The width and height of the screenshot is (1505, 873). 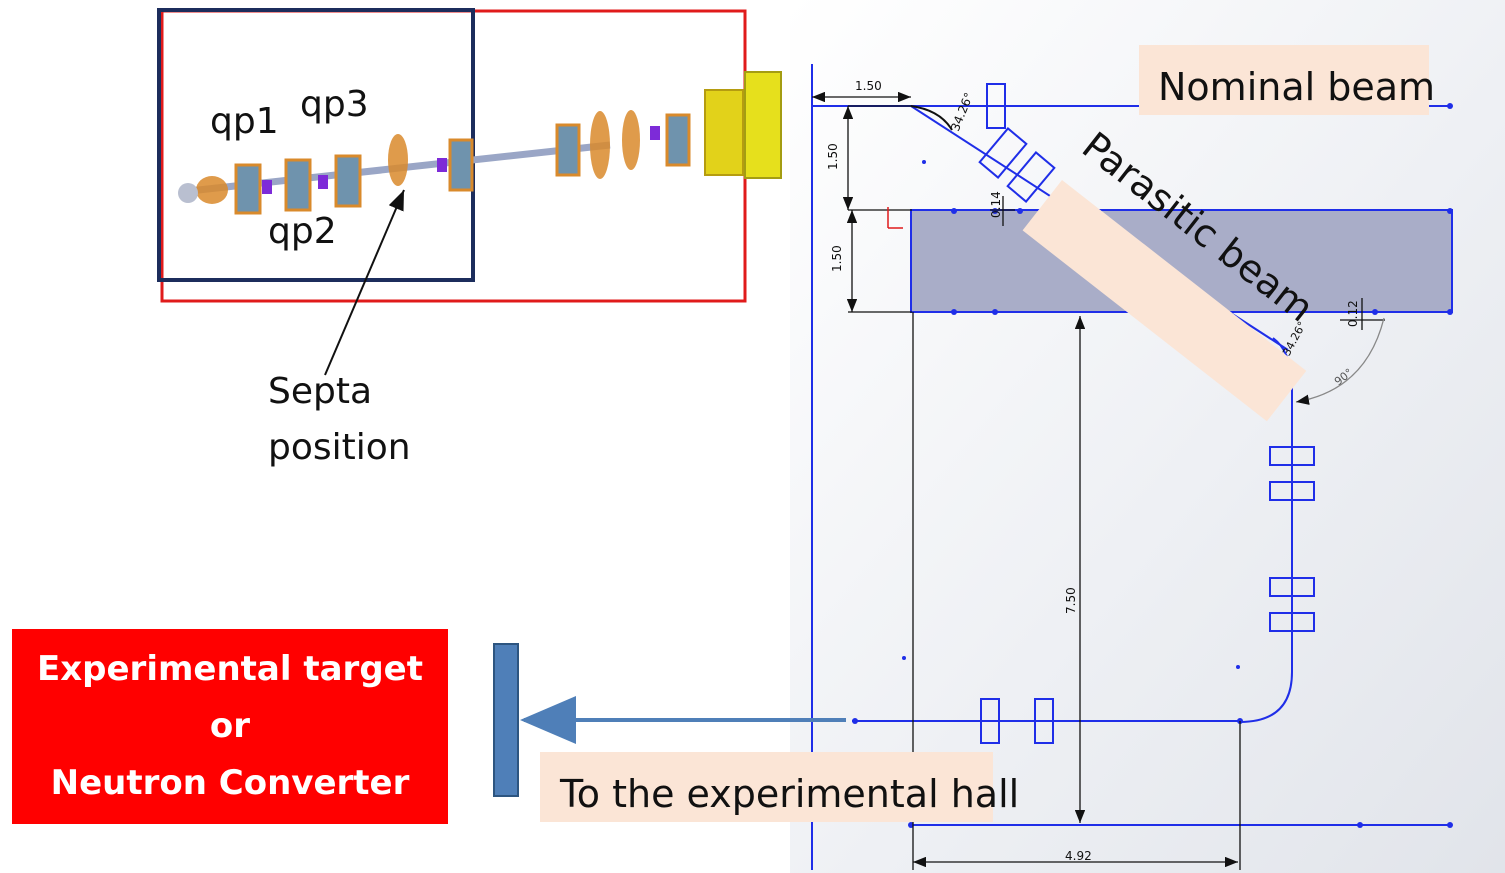 I want to click on experimental-target-box: Experimental target or Neutron Converter, so click(x=230, y=726).